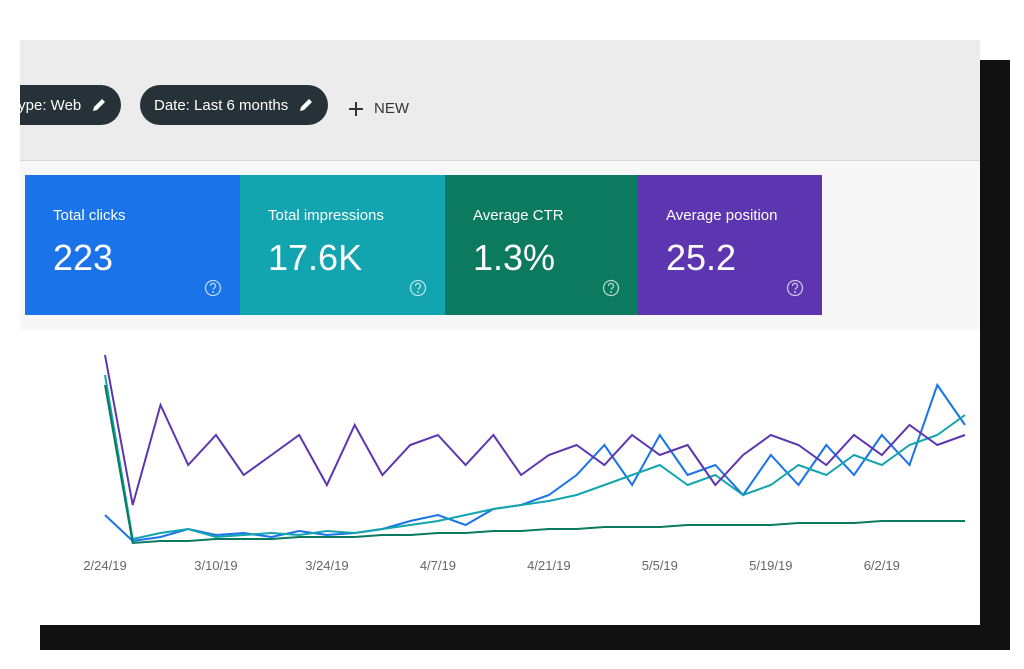 This screenshot has width=1024, height=669. I want to click on x-tick-label: 3/24/19, so click(326, 565).